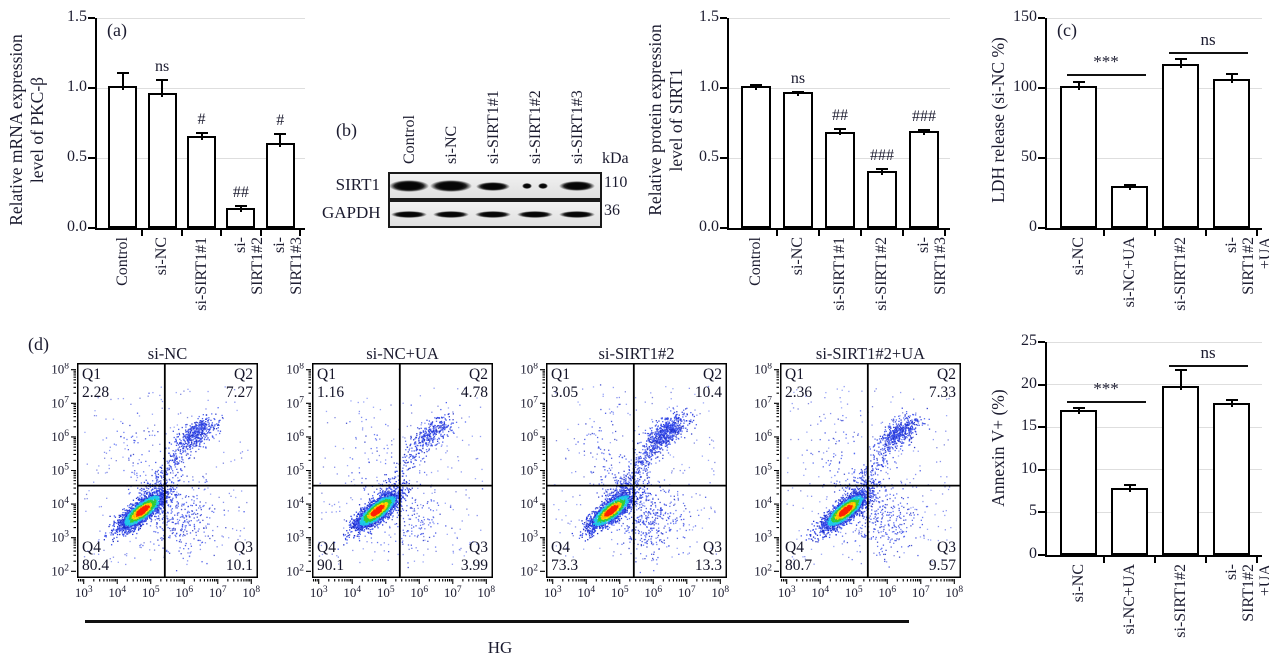 This screenshot has width=1269, height=665. I want to click on blot-kda-value: 110, so click(616, 182).